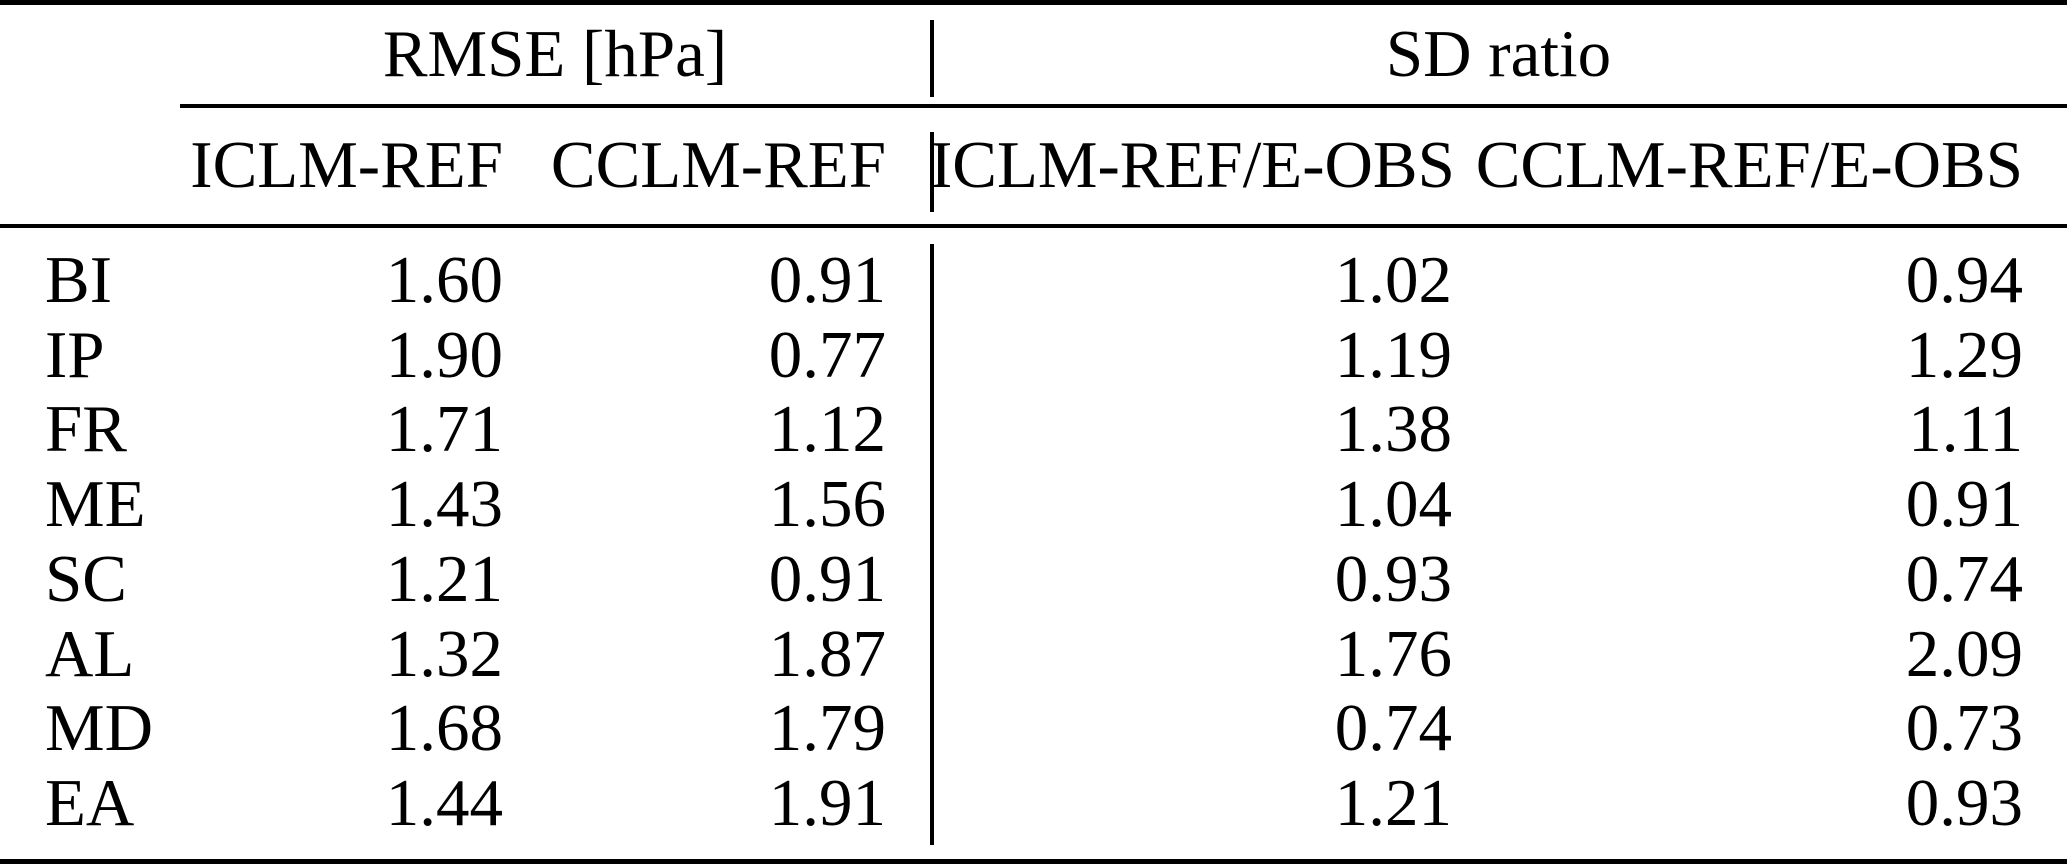 The image size is (2067, 867). I want to click on cell: 2.09, so click(1964, 654).